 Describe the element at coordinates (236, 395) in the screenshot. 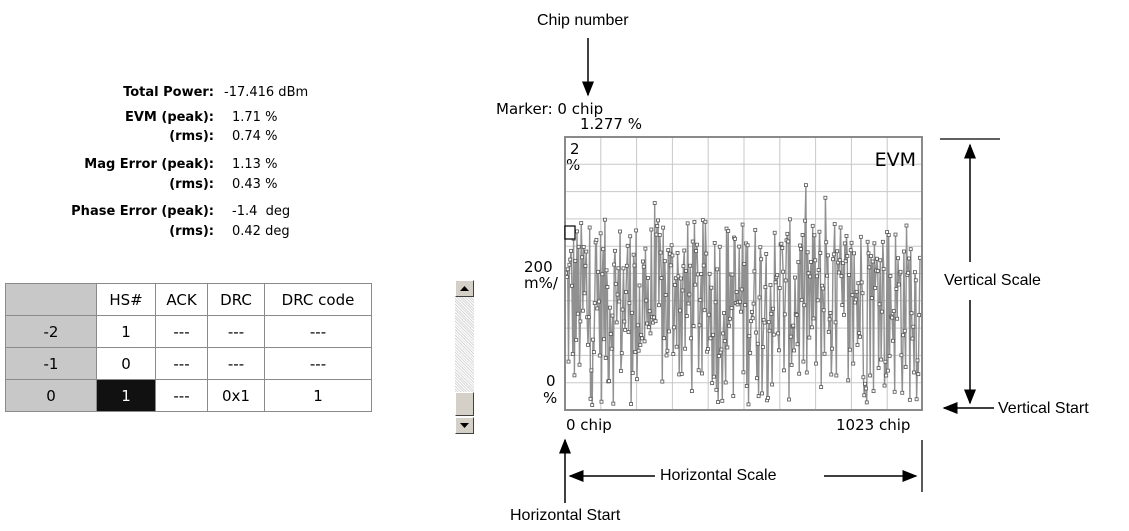

I see `table-cell: 0x1` at that location.